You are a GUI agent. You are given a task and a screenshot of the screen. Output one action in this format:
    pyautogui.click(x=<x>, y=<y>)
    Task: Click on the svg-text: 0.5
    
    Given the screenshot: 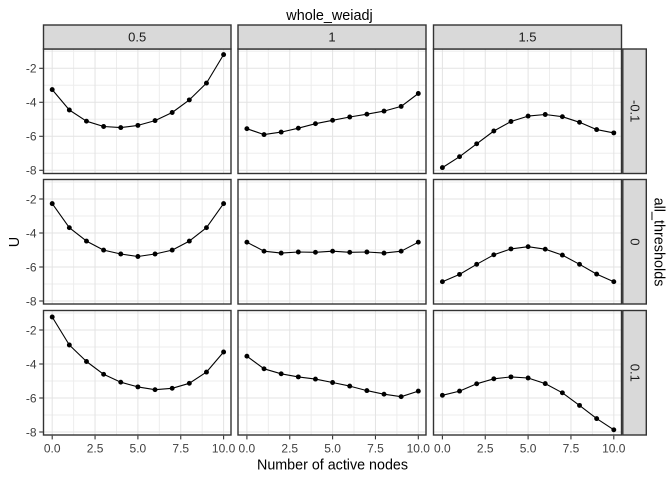 What is the action you would take?
    pyautogui.click(x=137, y=37)
    